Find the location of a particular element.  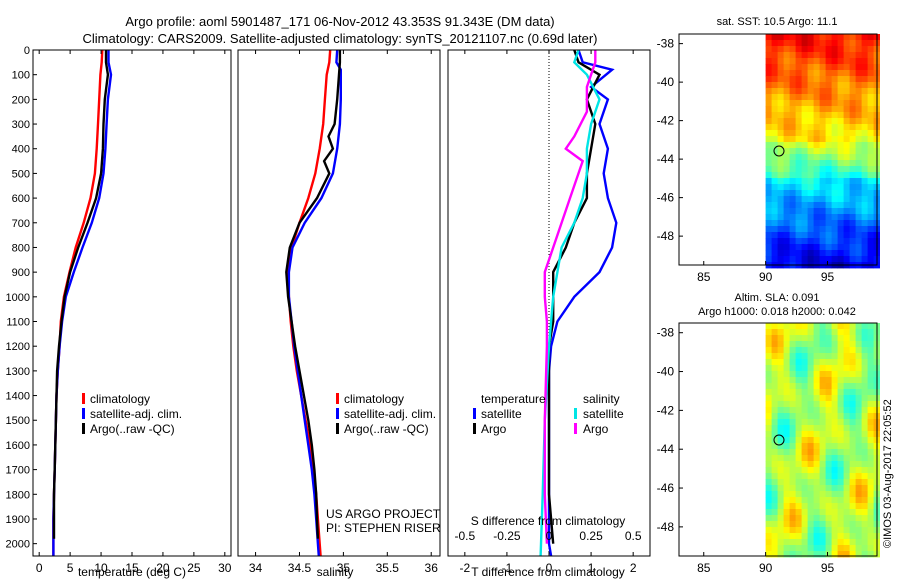

top-tick-label: 0.25 is located at coordinates (591, 536).